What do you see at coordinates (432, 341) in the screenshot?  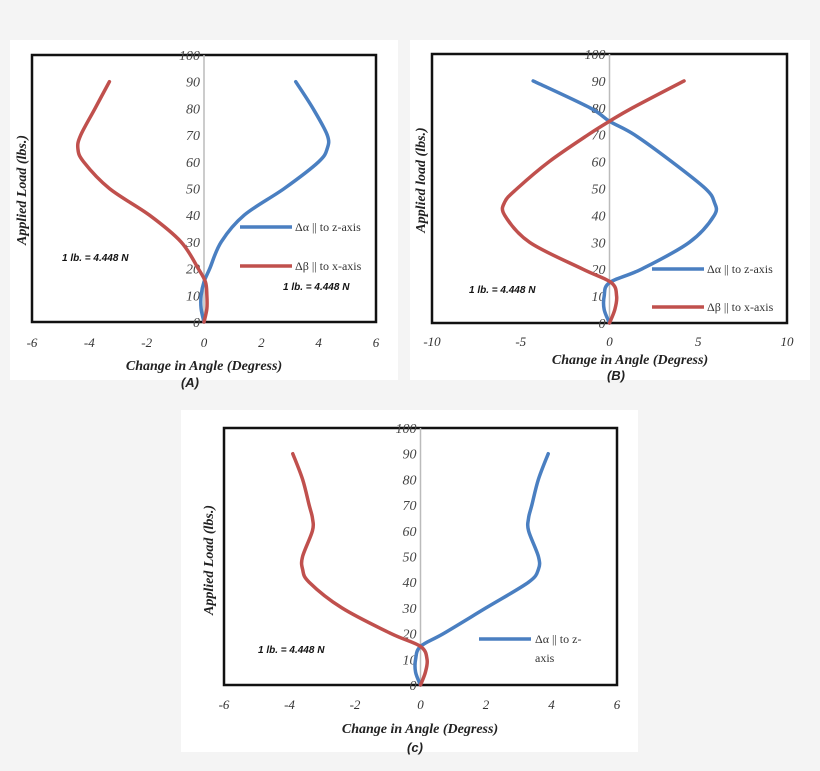 I see `x-tick-label: -10` at bounding box center [432, 341].